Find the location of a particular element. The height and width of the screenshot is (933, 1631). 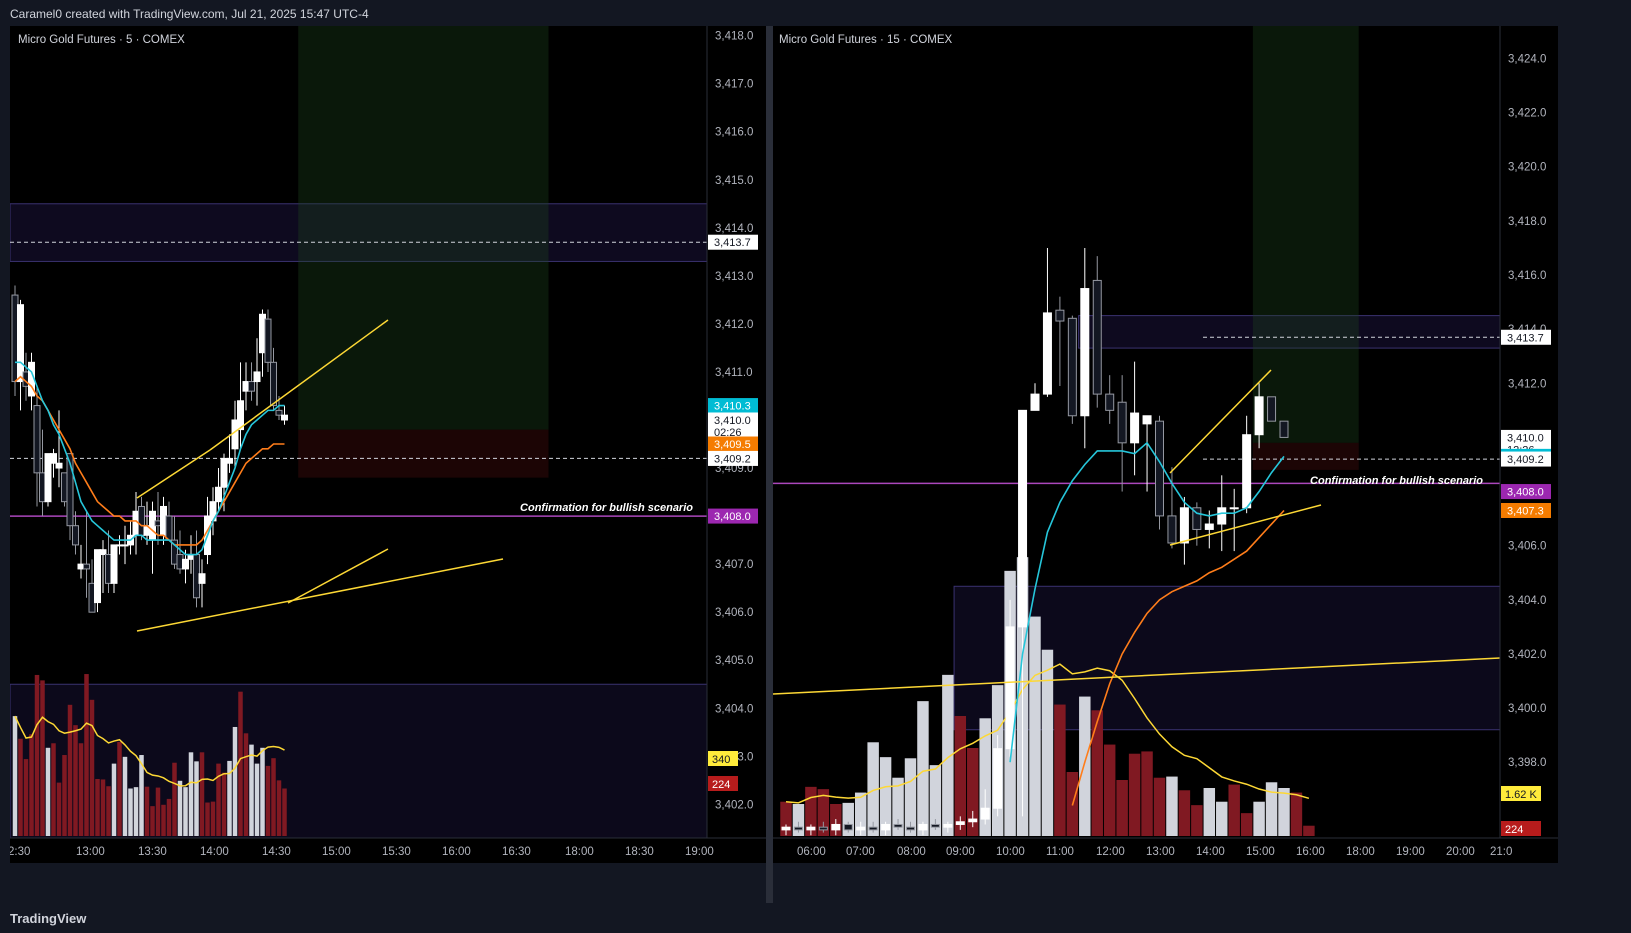

y-tick-label: 3,398.0 is located at coordinates (1527, 763).